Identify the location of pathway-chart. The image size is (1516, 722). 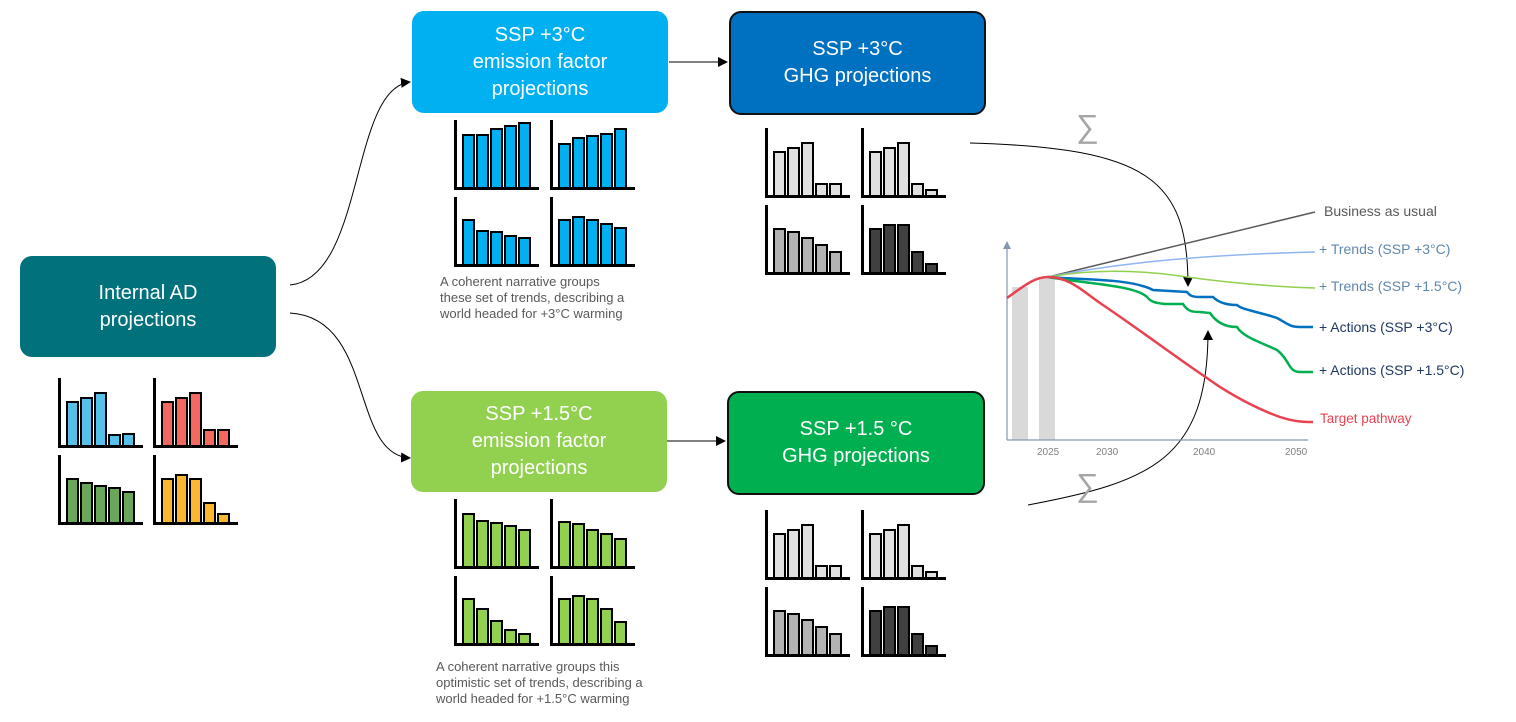
(1159, 326).